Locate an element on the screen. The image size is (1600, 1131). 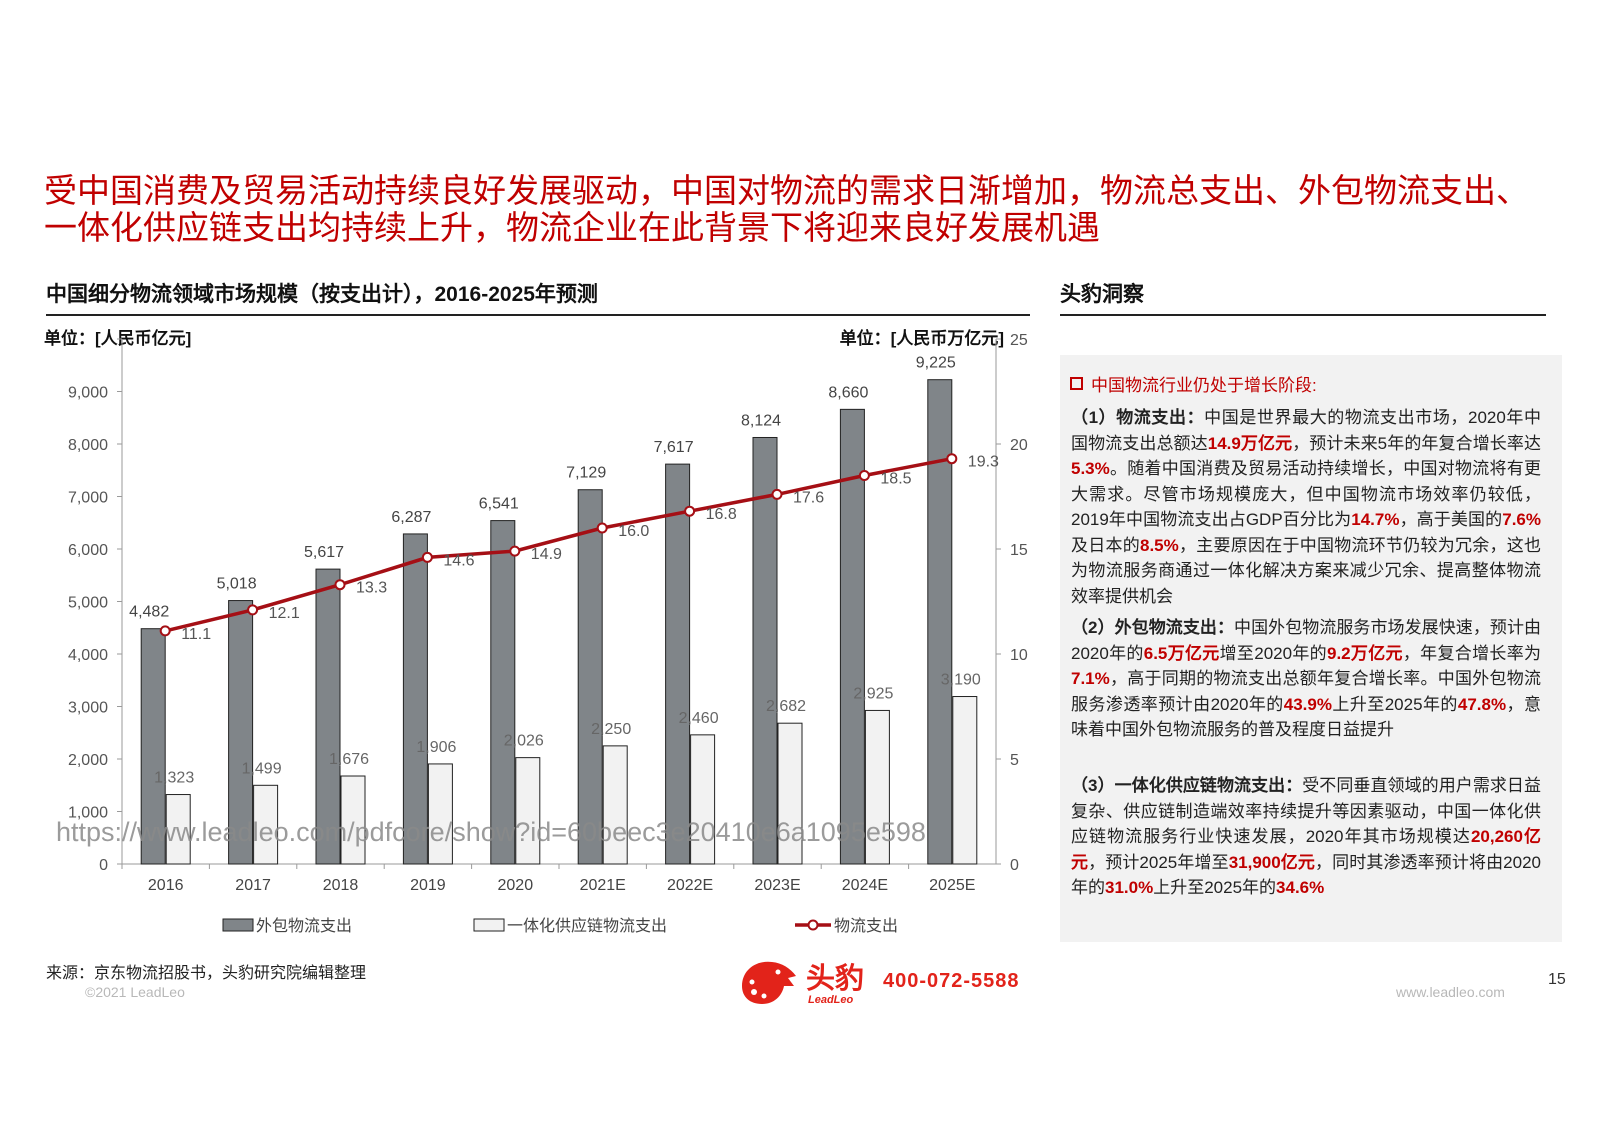
line-label-total-logistics: 13.3 is located at coordinates (371, 588).